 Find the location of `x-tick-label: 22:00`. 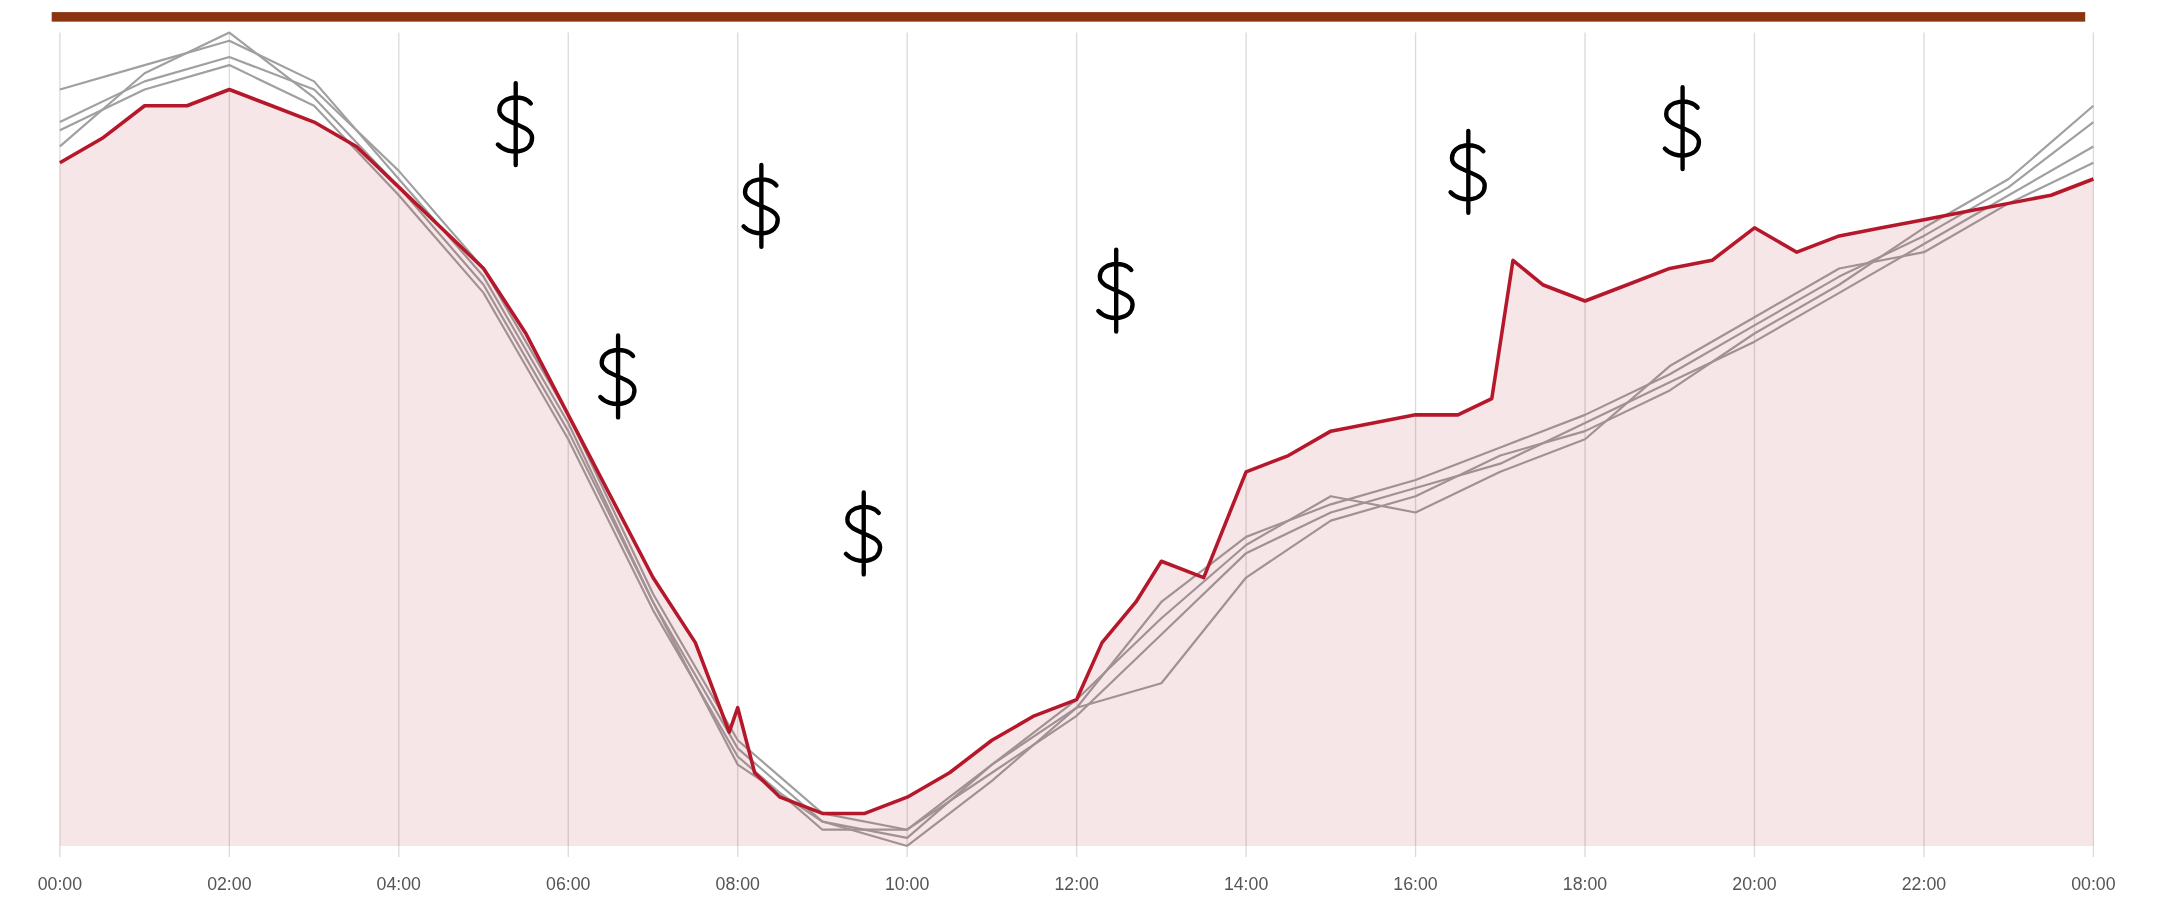

x-tick-label: 22:00 is located at coordinates (1924, 883).